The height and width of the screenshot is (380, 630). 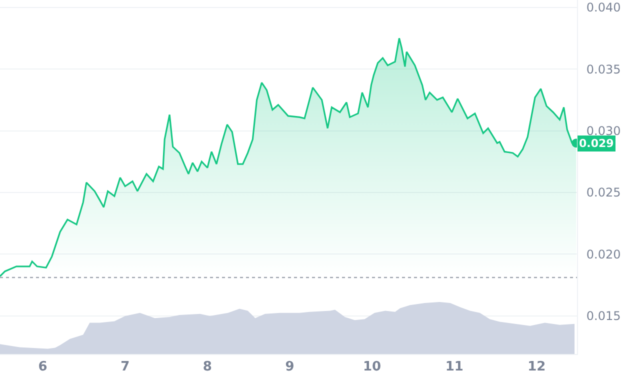 What do you see at coordinates (603, 69) in the screenshot?
I see `y-tick-label: 0.035` at bounding box center [603, 69].